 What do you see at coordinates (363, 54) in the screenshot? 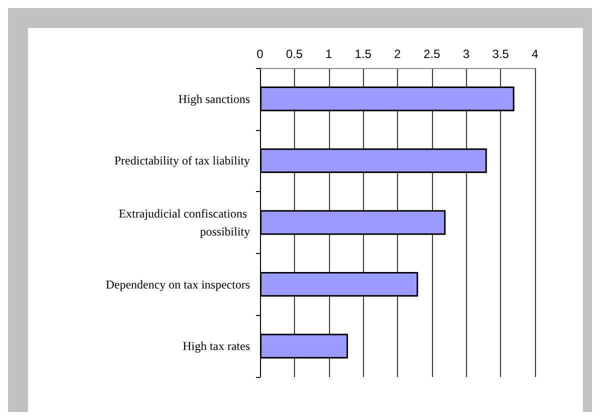
I see `x-tick-label: 1.5` at bounding box center [363, 54].